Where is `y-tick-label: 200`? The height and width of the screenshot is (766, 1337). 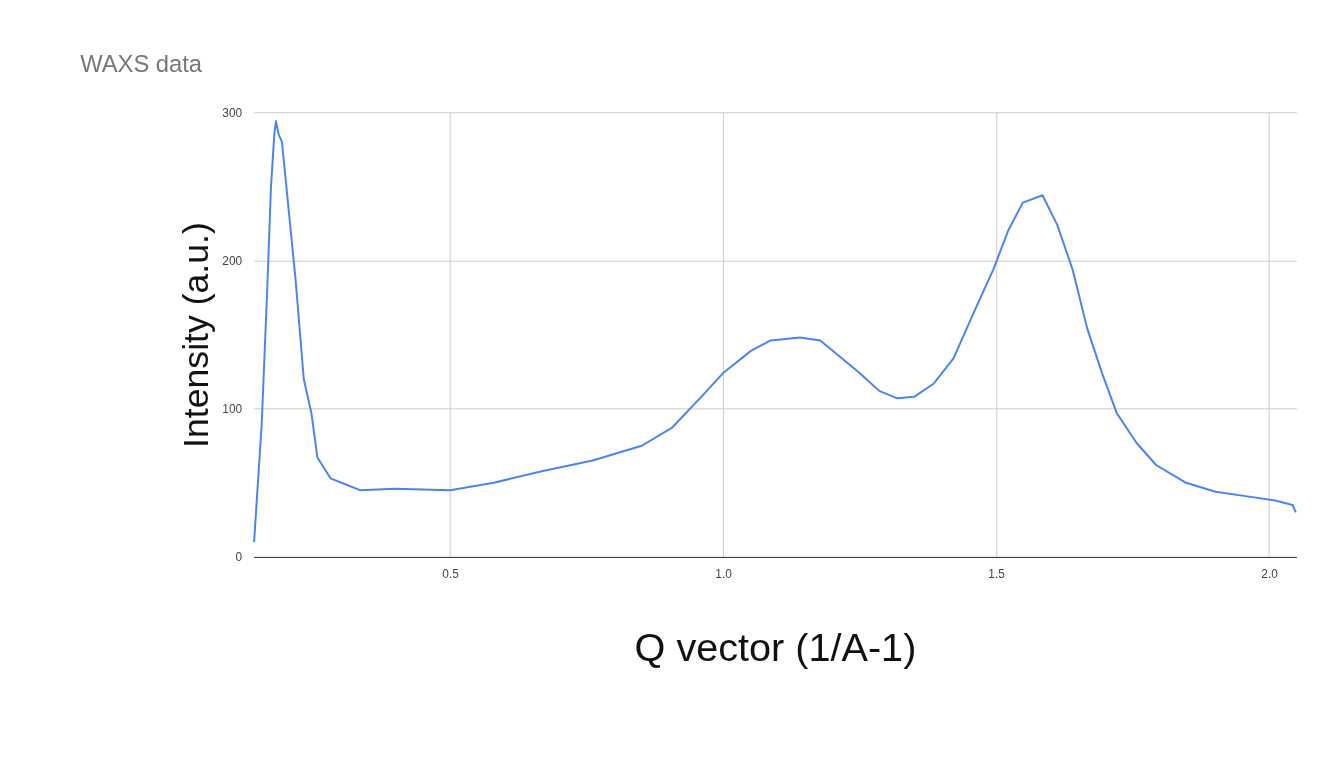 y-tick-label: 200 is located at coordinates (232, 260).